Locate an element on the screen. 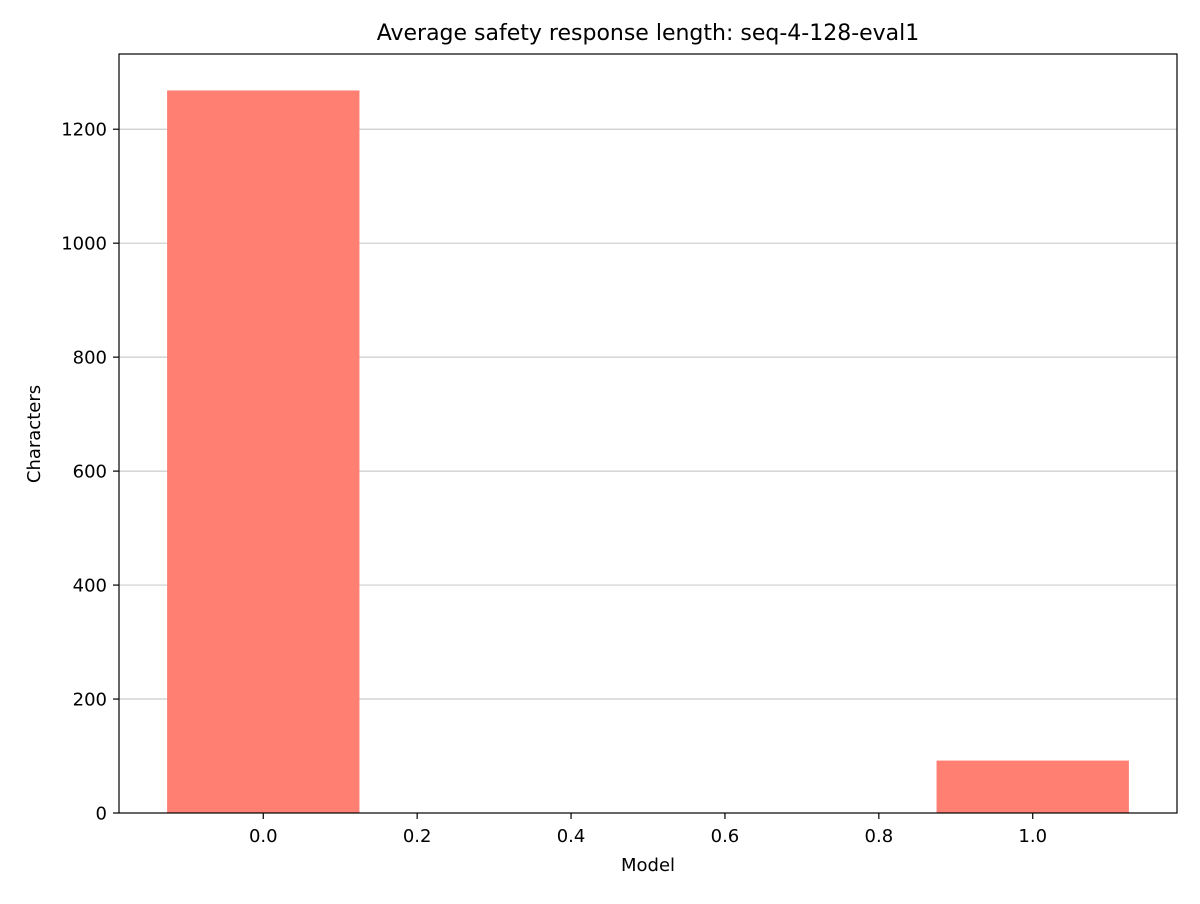 Image resolution: width=1200 pixels, height=904 pixels. y-tick-label: 1200 is located at coordinates (84, 130).